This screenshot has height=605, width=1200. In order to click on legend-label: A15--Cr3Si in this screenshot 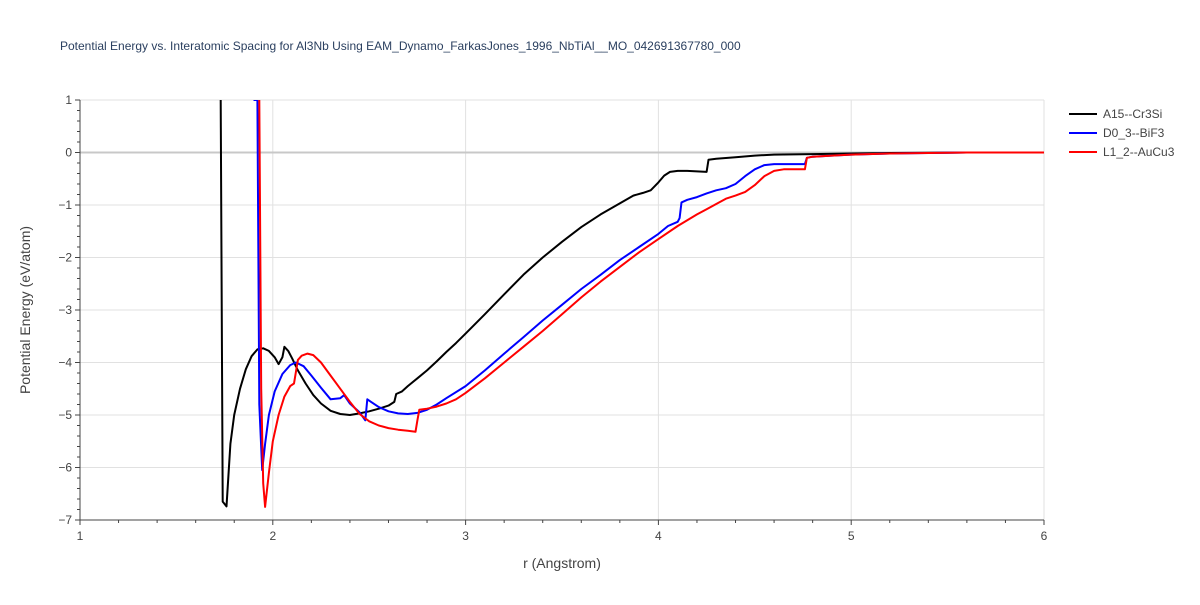, I will do `click(1132, 114)`.